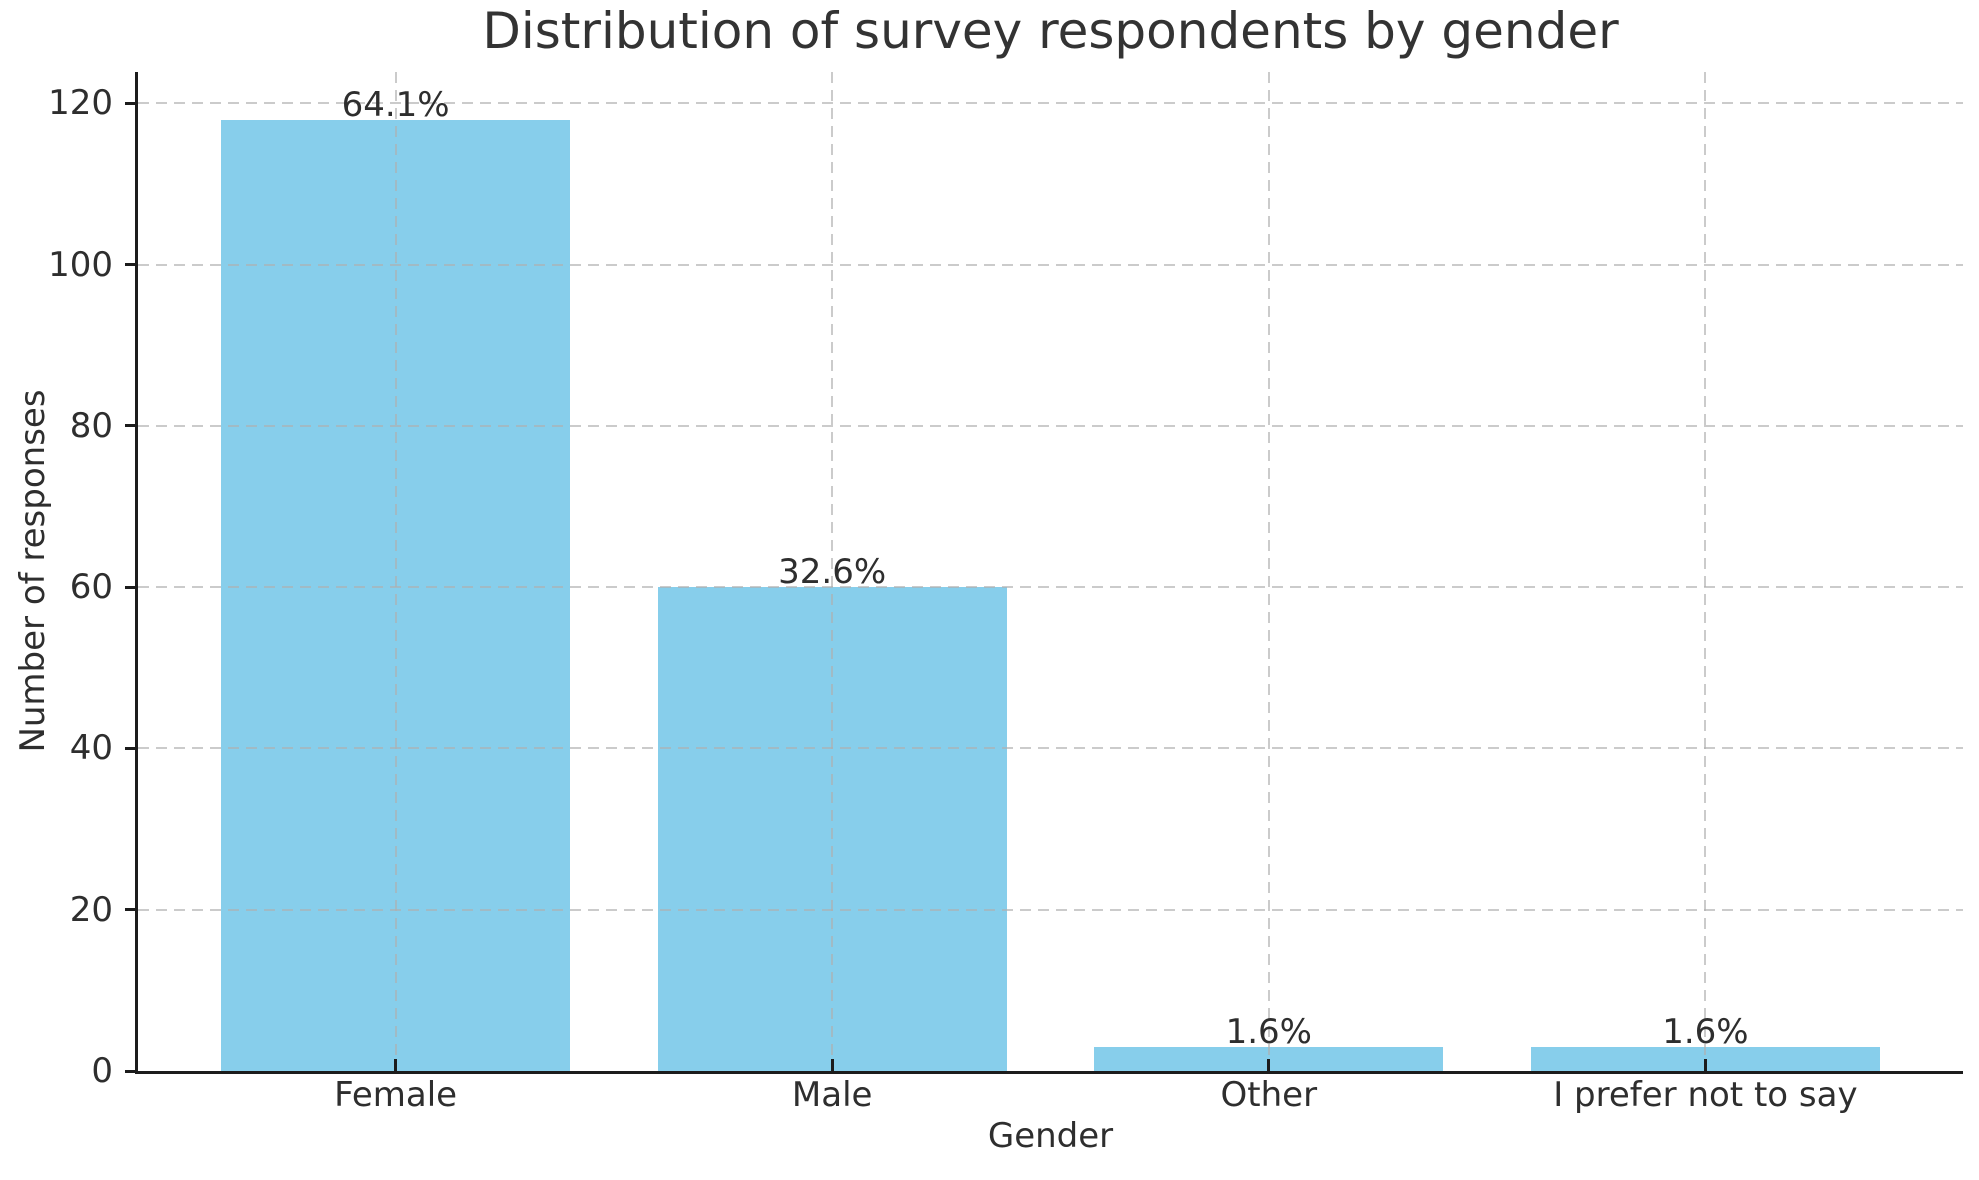 This screenshot has height=1180, width=1979. I want to click on bar-value-label: 32.6%, so click(832, 572).